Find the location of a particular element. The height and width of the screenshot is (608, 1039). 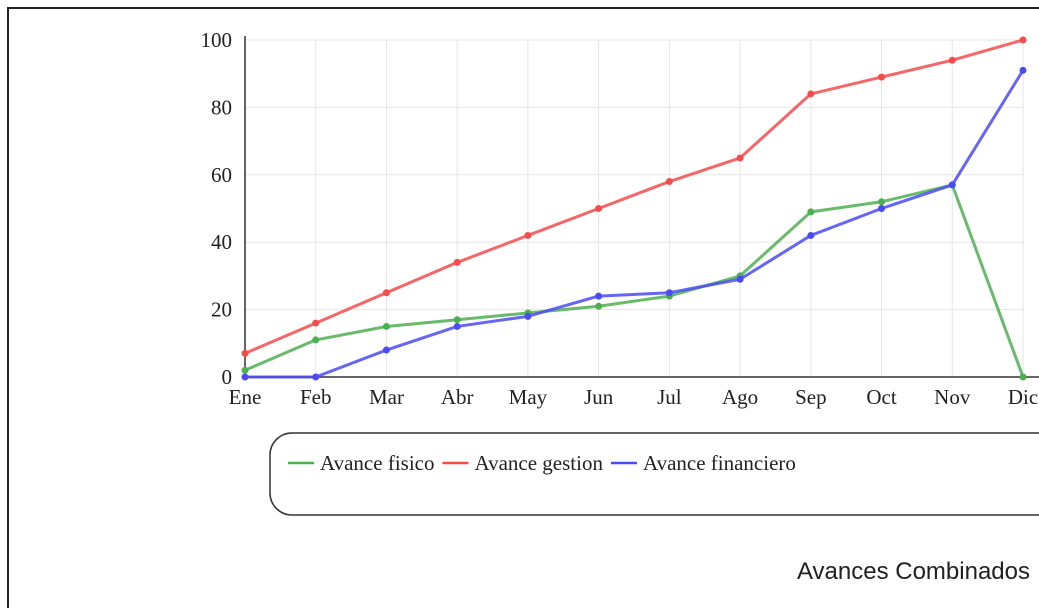

legend-label: Avance gestion is located at coordinates (538, 463).